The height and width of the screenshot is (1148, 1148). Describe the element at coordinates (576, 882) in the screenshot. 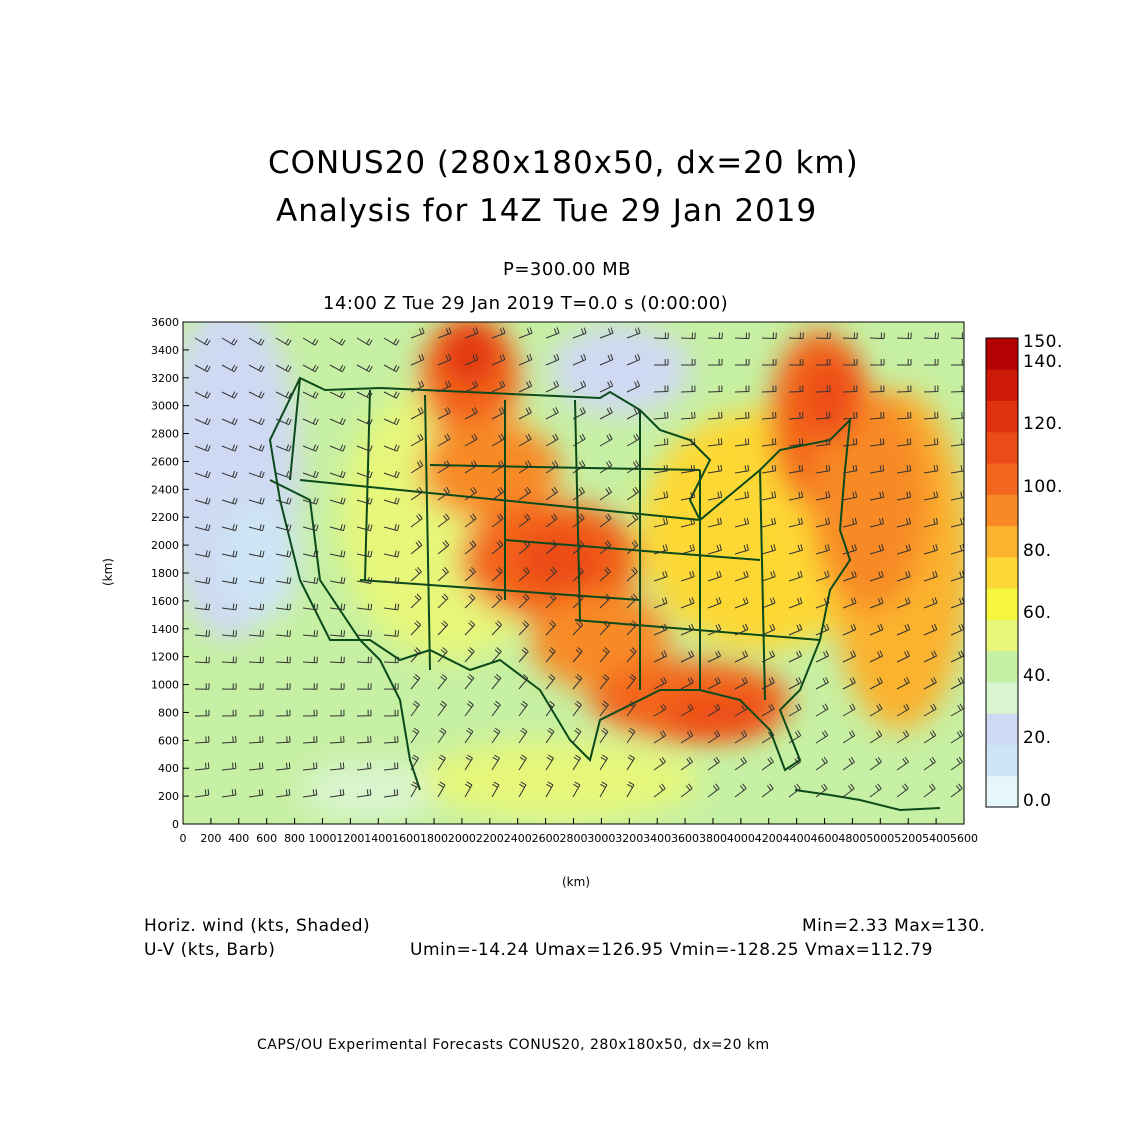

I see `x-axis-label: (km)` at that location.